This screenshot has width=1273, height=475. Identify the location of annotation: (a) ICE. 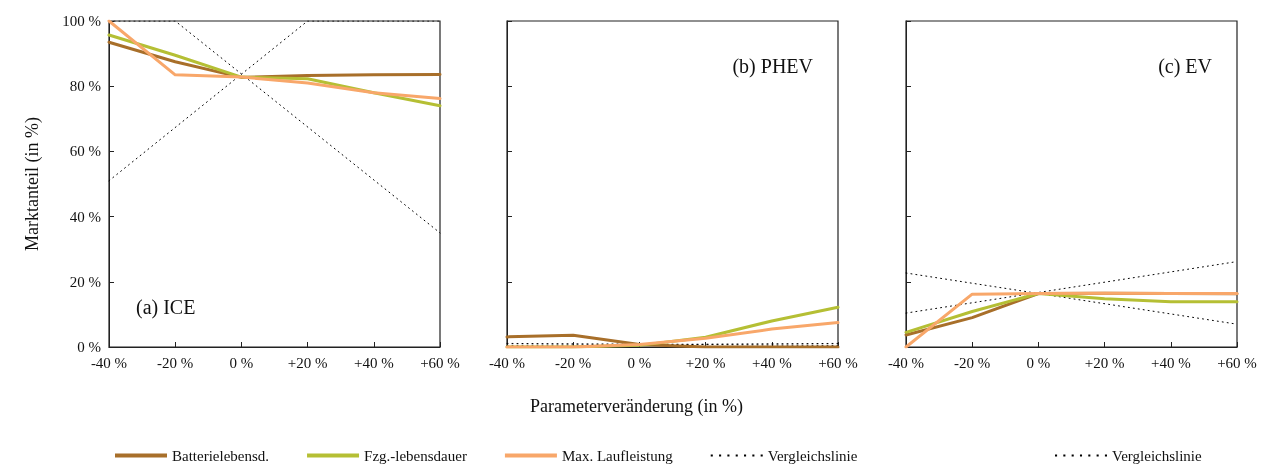
(166, 307).